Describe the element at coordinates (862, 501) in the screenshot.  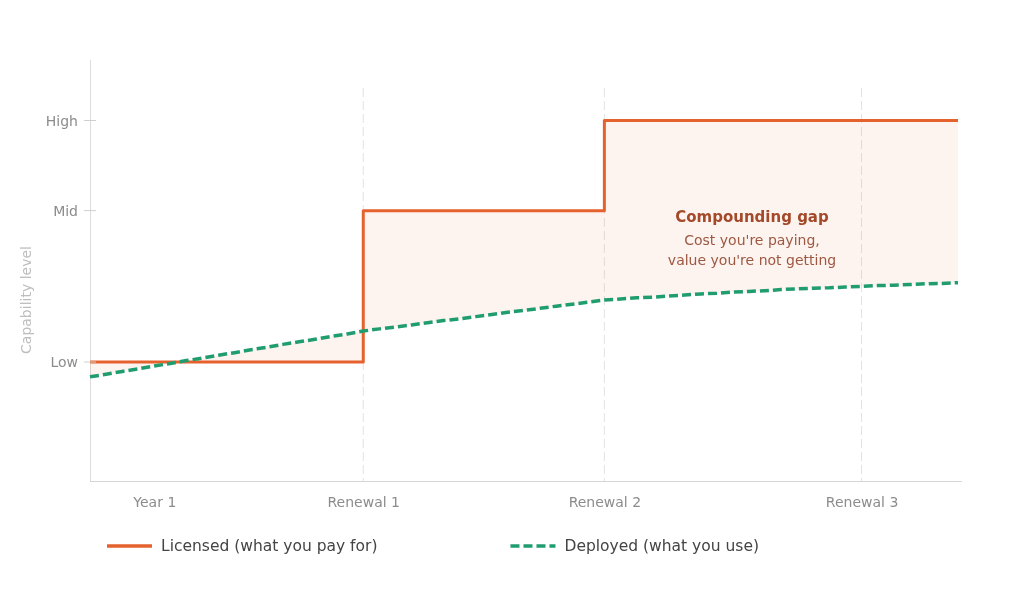
I see `x-tick-label: Renewal 3` at that location.